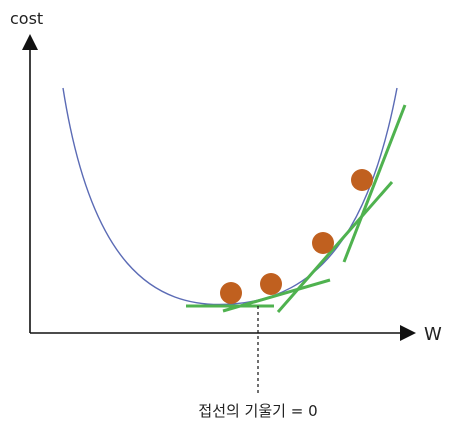 The width and height of the screenshot is (470, 434). I want to click on x-axis-label: W, so click(433, 334).